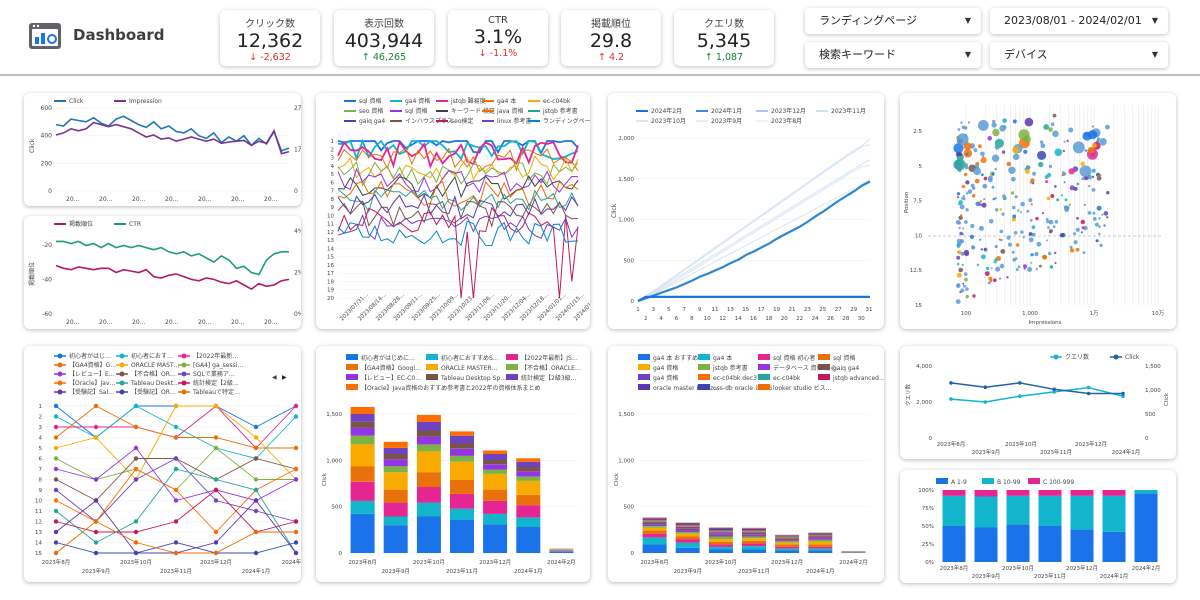  Describe the element at coordinates (761, 310) in the screenshot. I see `x-tick: 17` at that location.